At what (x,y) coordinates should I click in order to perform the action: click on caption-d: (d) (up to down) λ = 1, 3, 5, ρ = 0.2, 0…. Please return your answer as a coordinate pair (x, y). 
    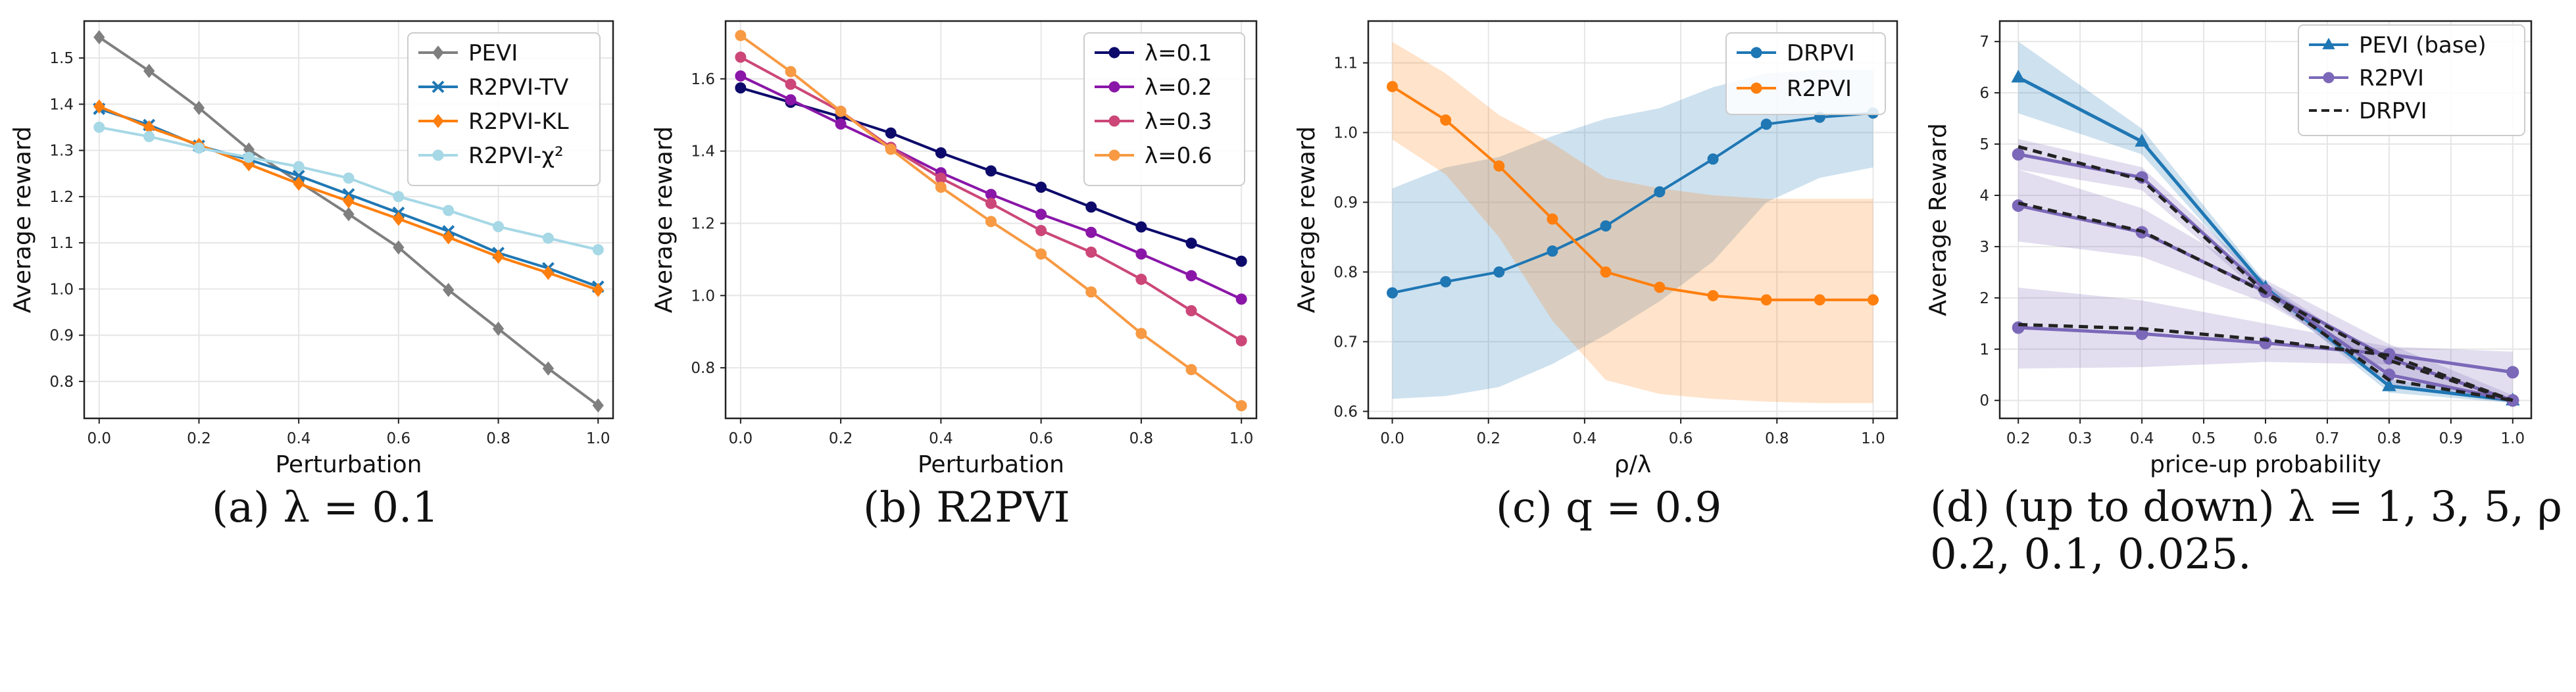
    Looking at the image, I should click on (2253, 530).